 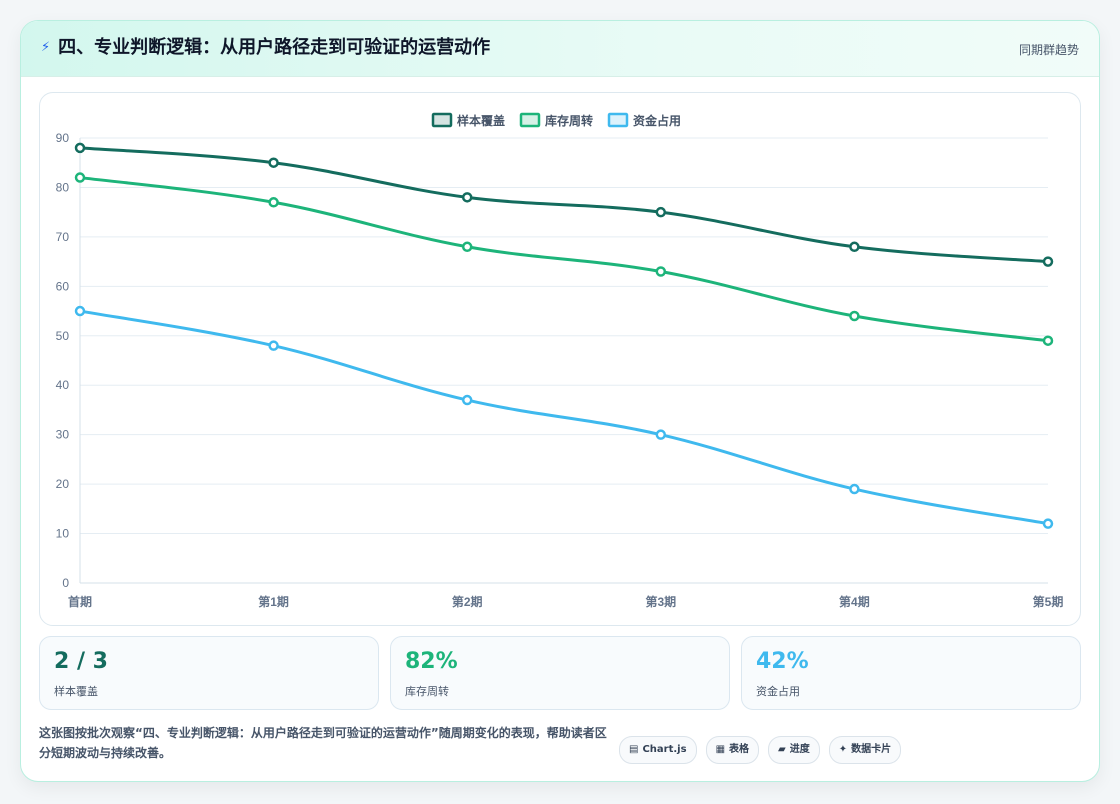 What do you see at coordinates (843, 749) in the screenshot?
I see `sparkle-icon: ✦` at bounding box center [843, 749].